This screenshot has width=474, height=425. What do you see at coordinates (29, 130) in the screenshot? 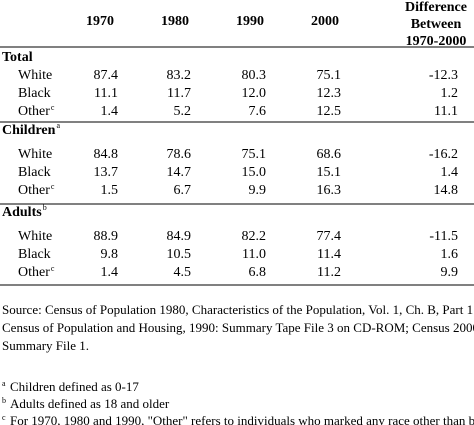
I see `group-label: Children` at bounding box center [29, 130].